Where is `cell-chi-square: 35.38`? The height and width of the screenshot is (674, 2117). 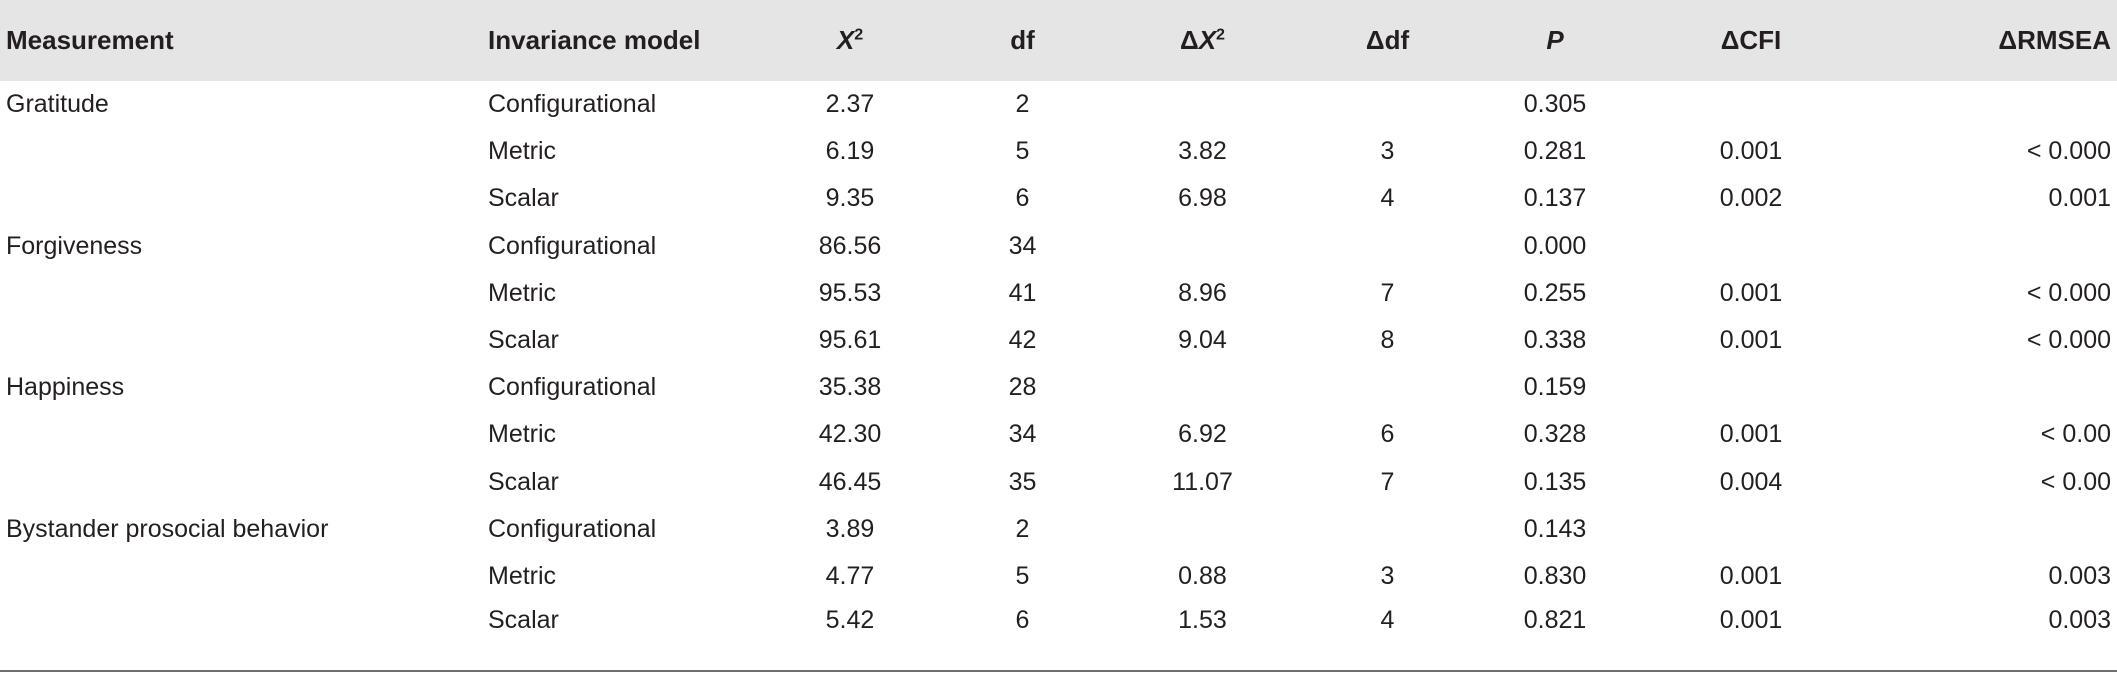
cell-chi-square: 35.38 is located at coordinates (850, 387).